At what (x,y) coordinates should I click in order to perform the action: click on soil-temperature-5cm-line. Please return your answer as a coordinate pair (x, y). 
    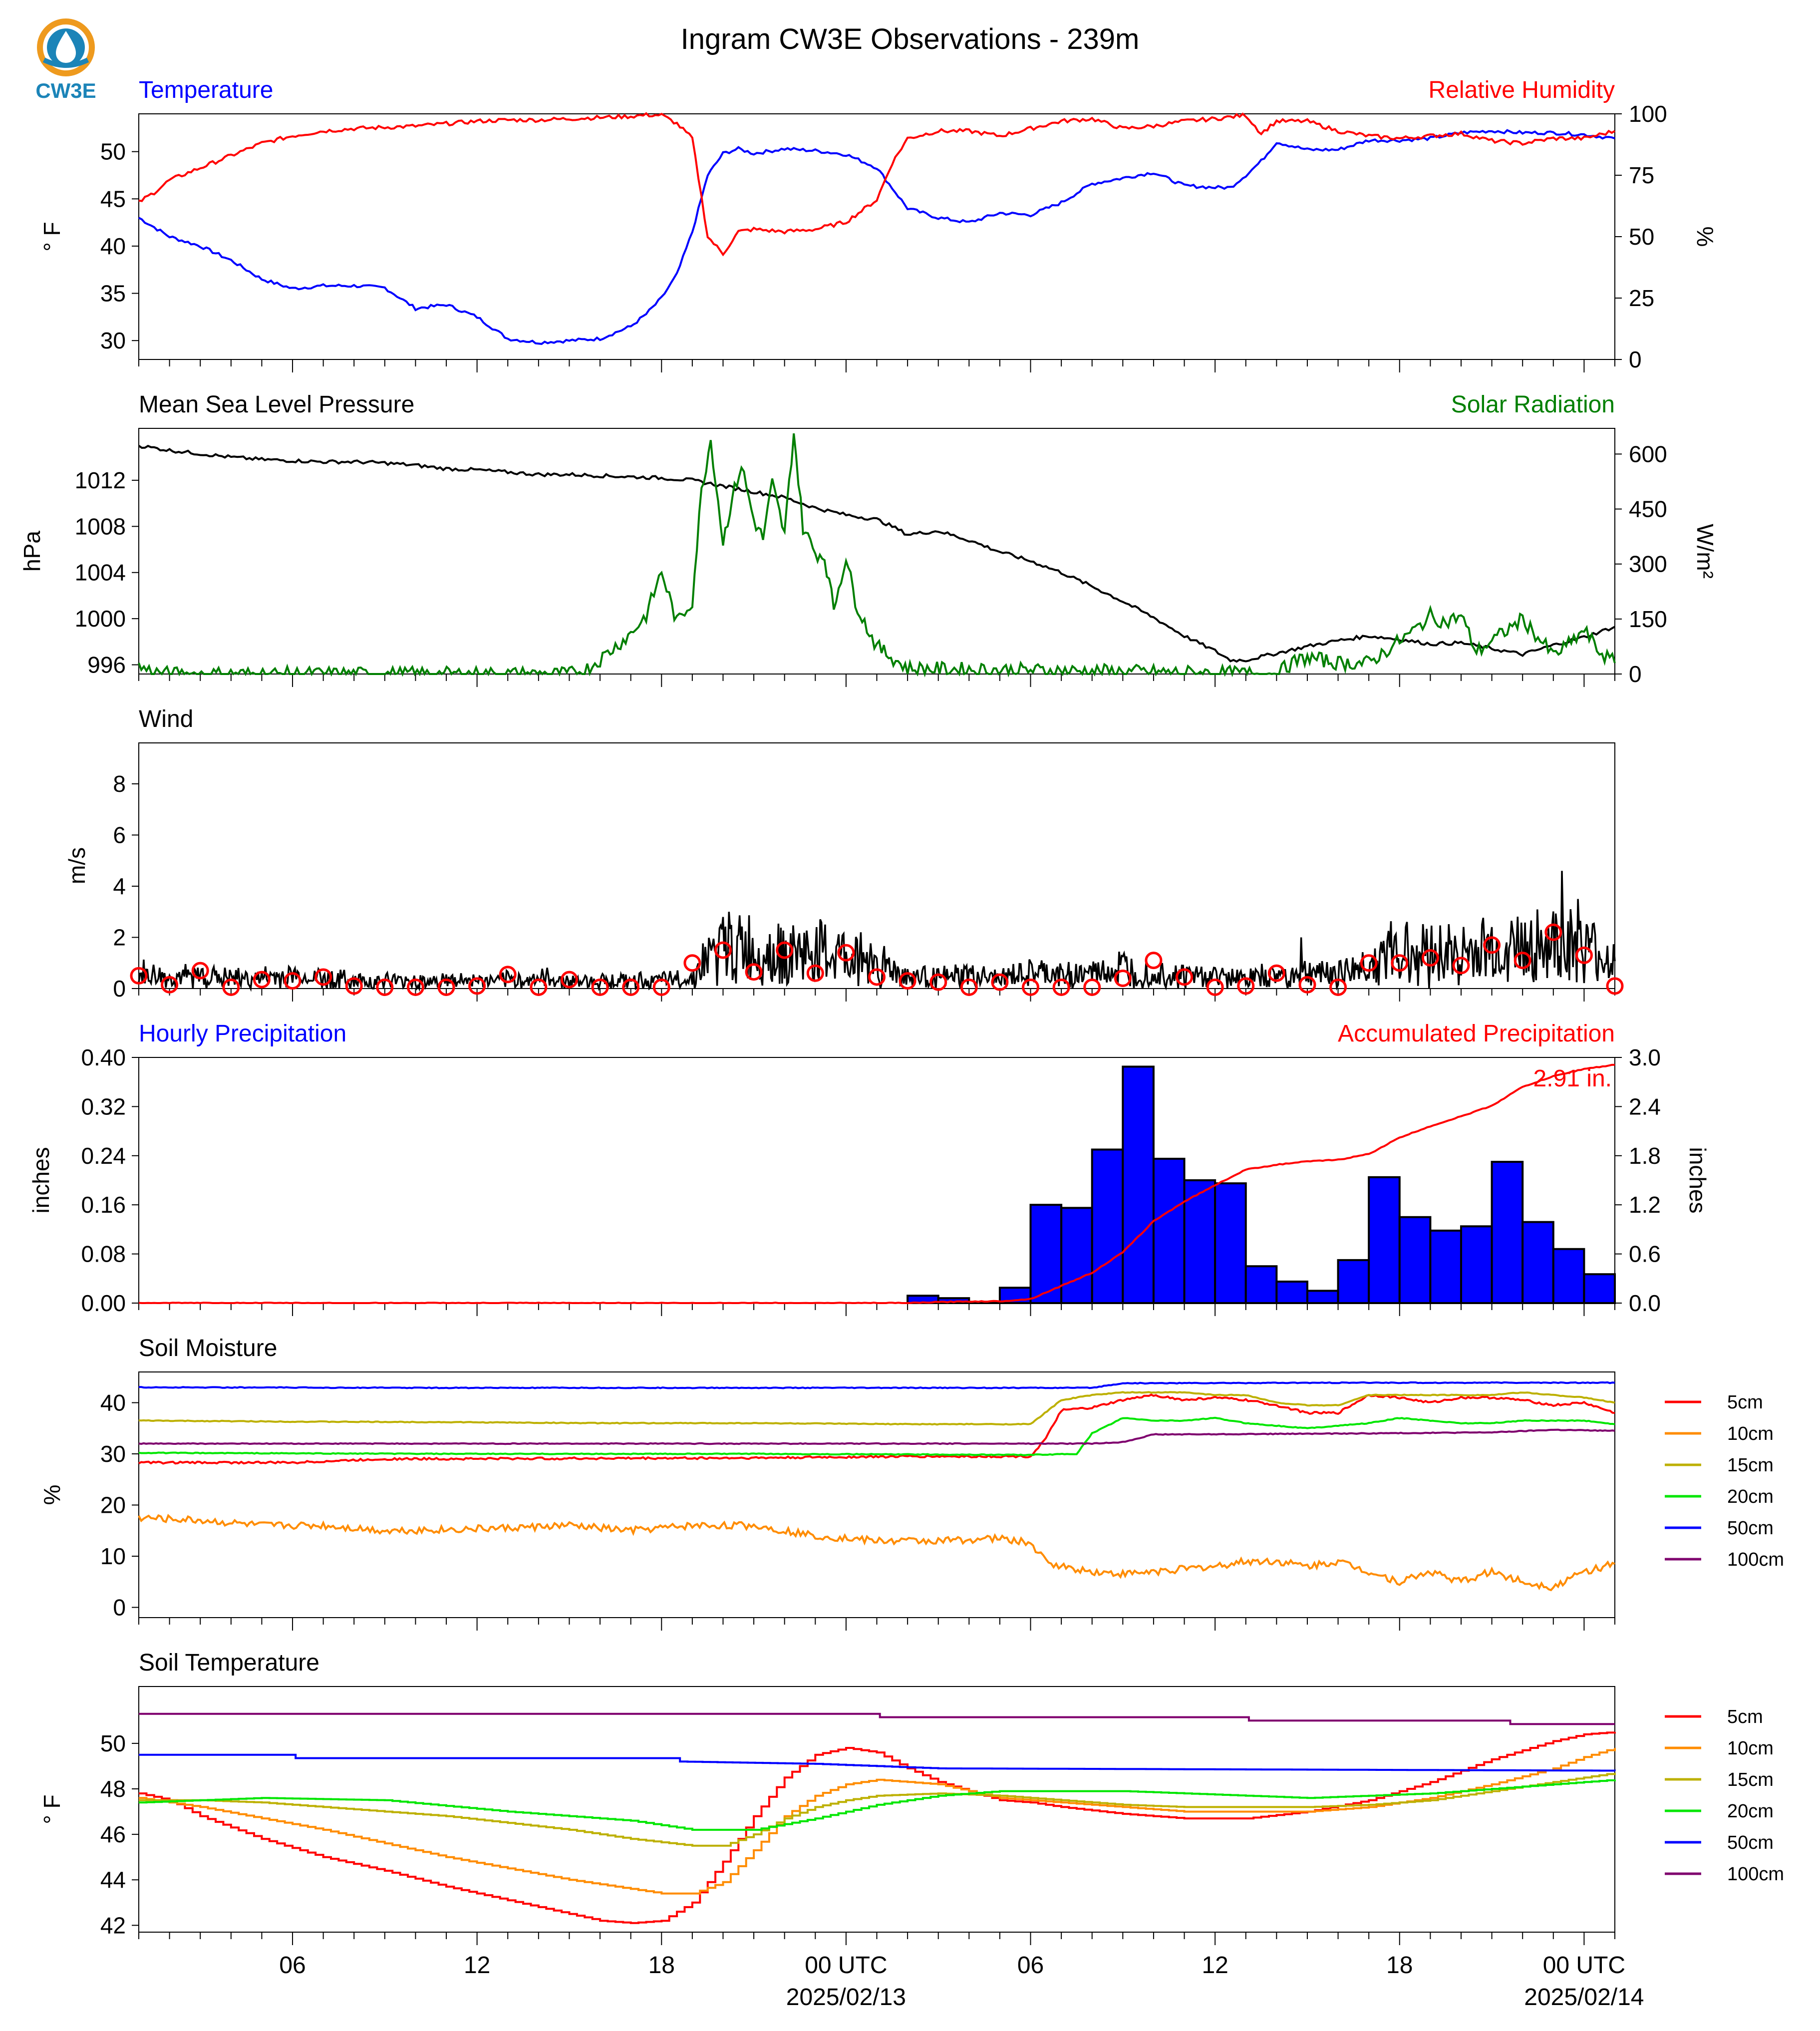
    Looking at the image, I should click on (877, 1828).